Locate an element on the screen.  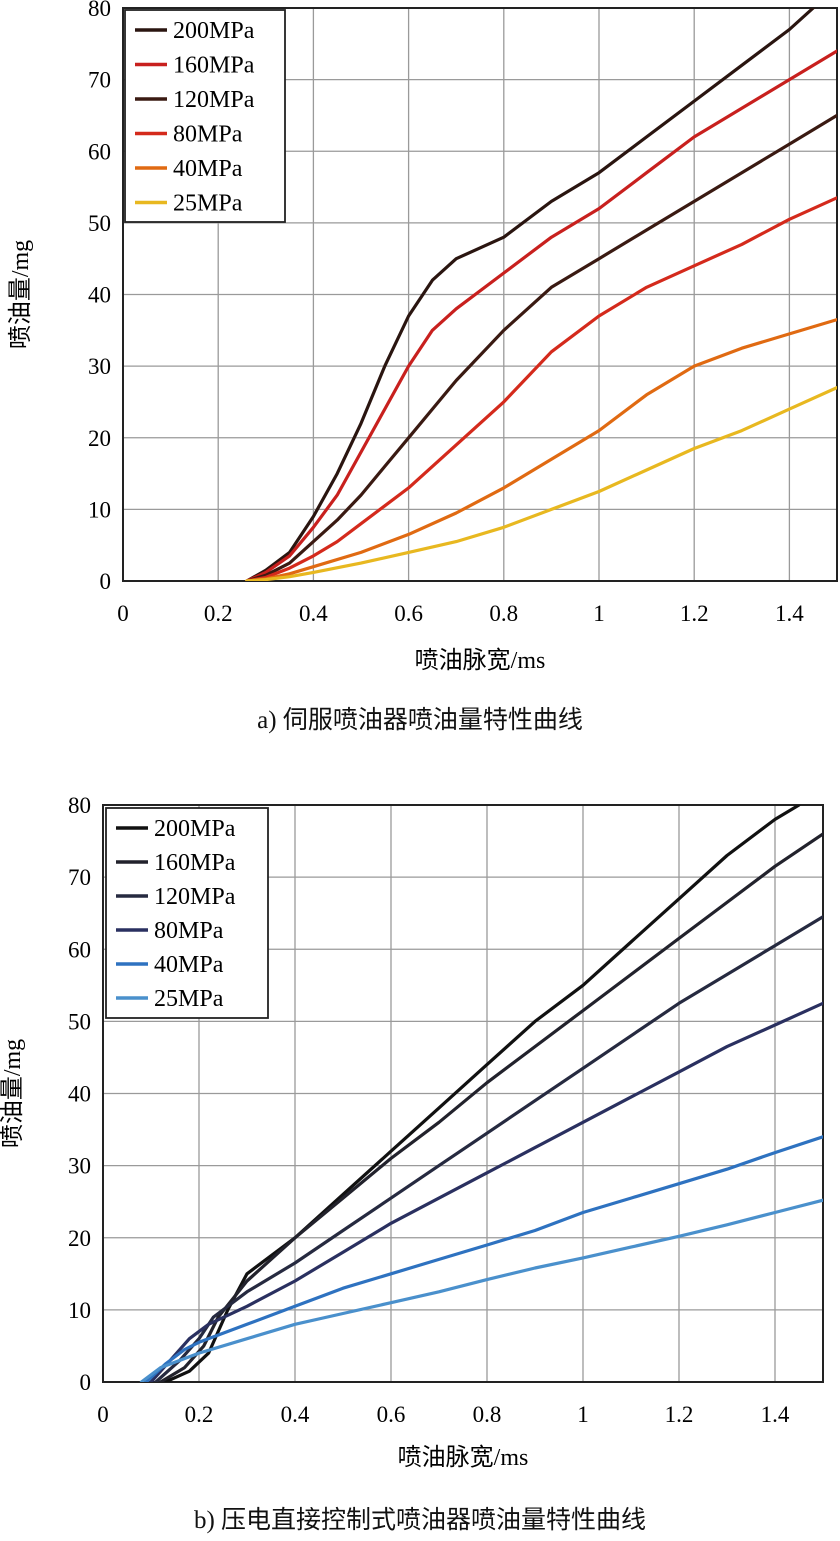
chart-a-caption: a) 伺服喷油器喷油量特性曲线 is located at coordinates (420, 720).